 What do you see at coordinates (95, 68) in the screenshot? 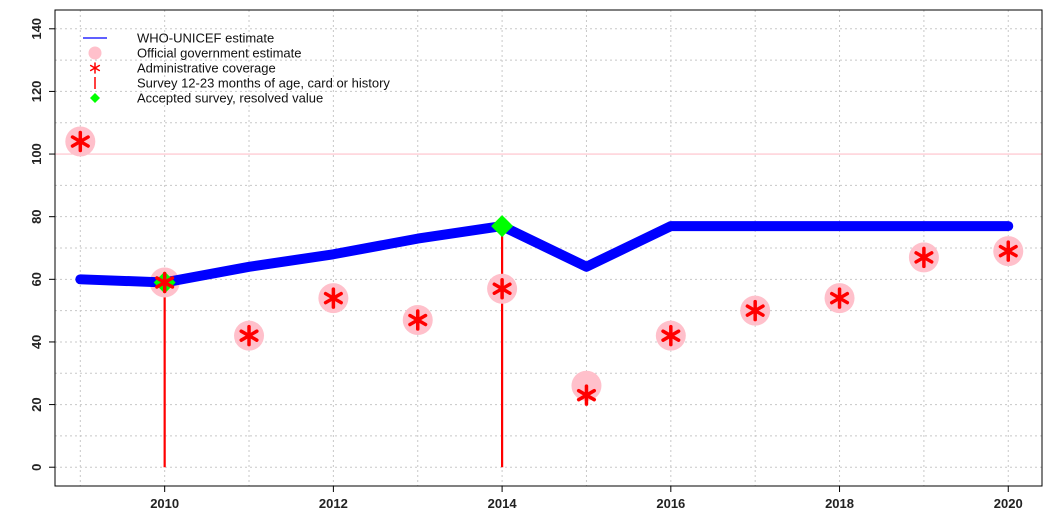
I see `legend-swatch-asterisk` at bounding box center [95, 68].